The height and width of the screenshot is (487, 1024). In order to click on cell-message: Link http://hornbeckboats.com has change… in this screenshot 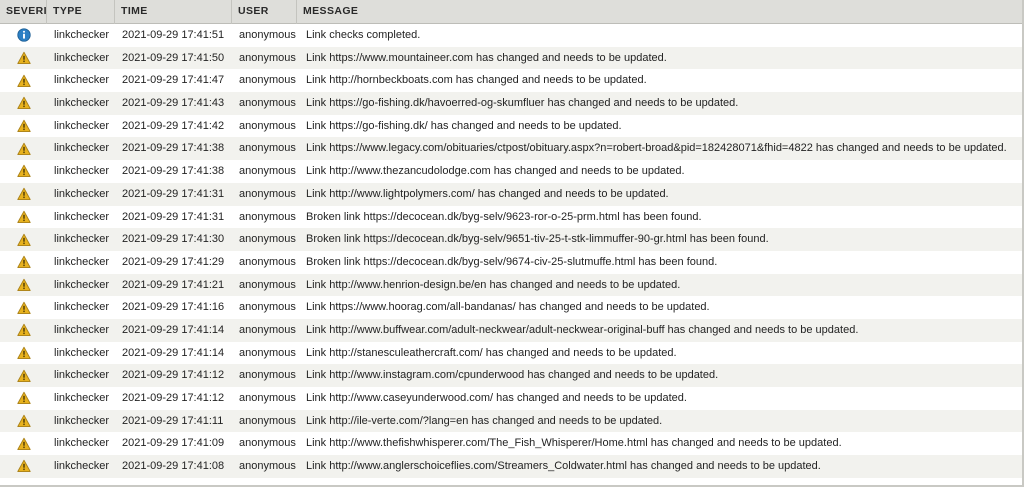, I will do `click(476, 80)`.